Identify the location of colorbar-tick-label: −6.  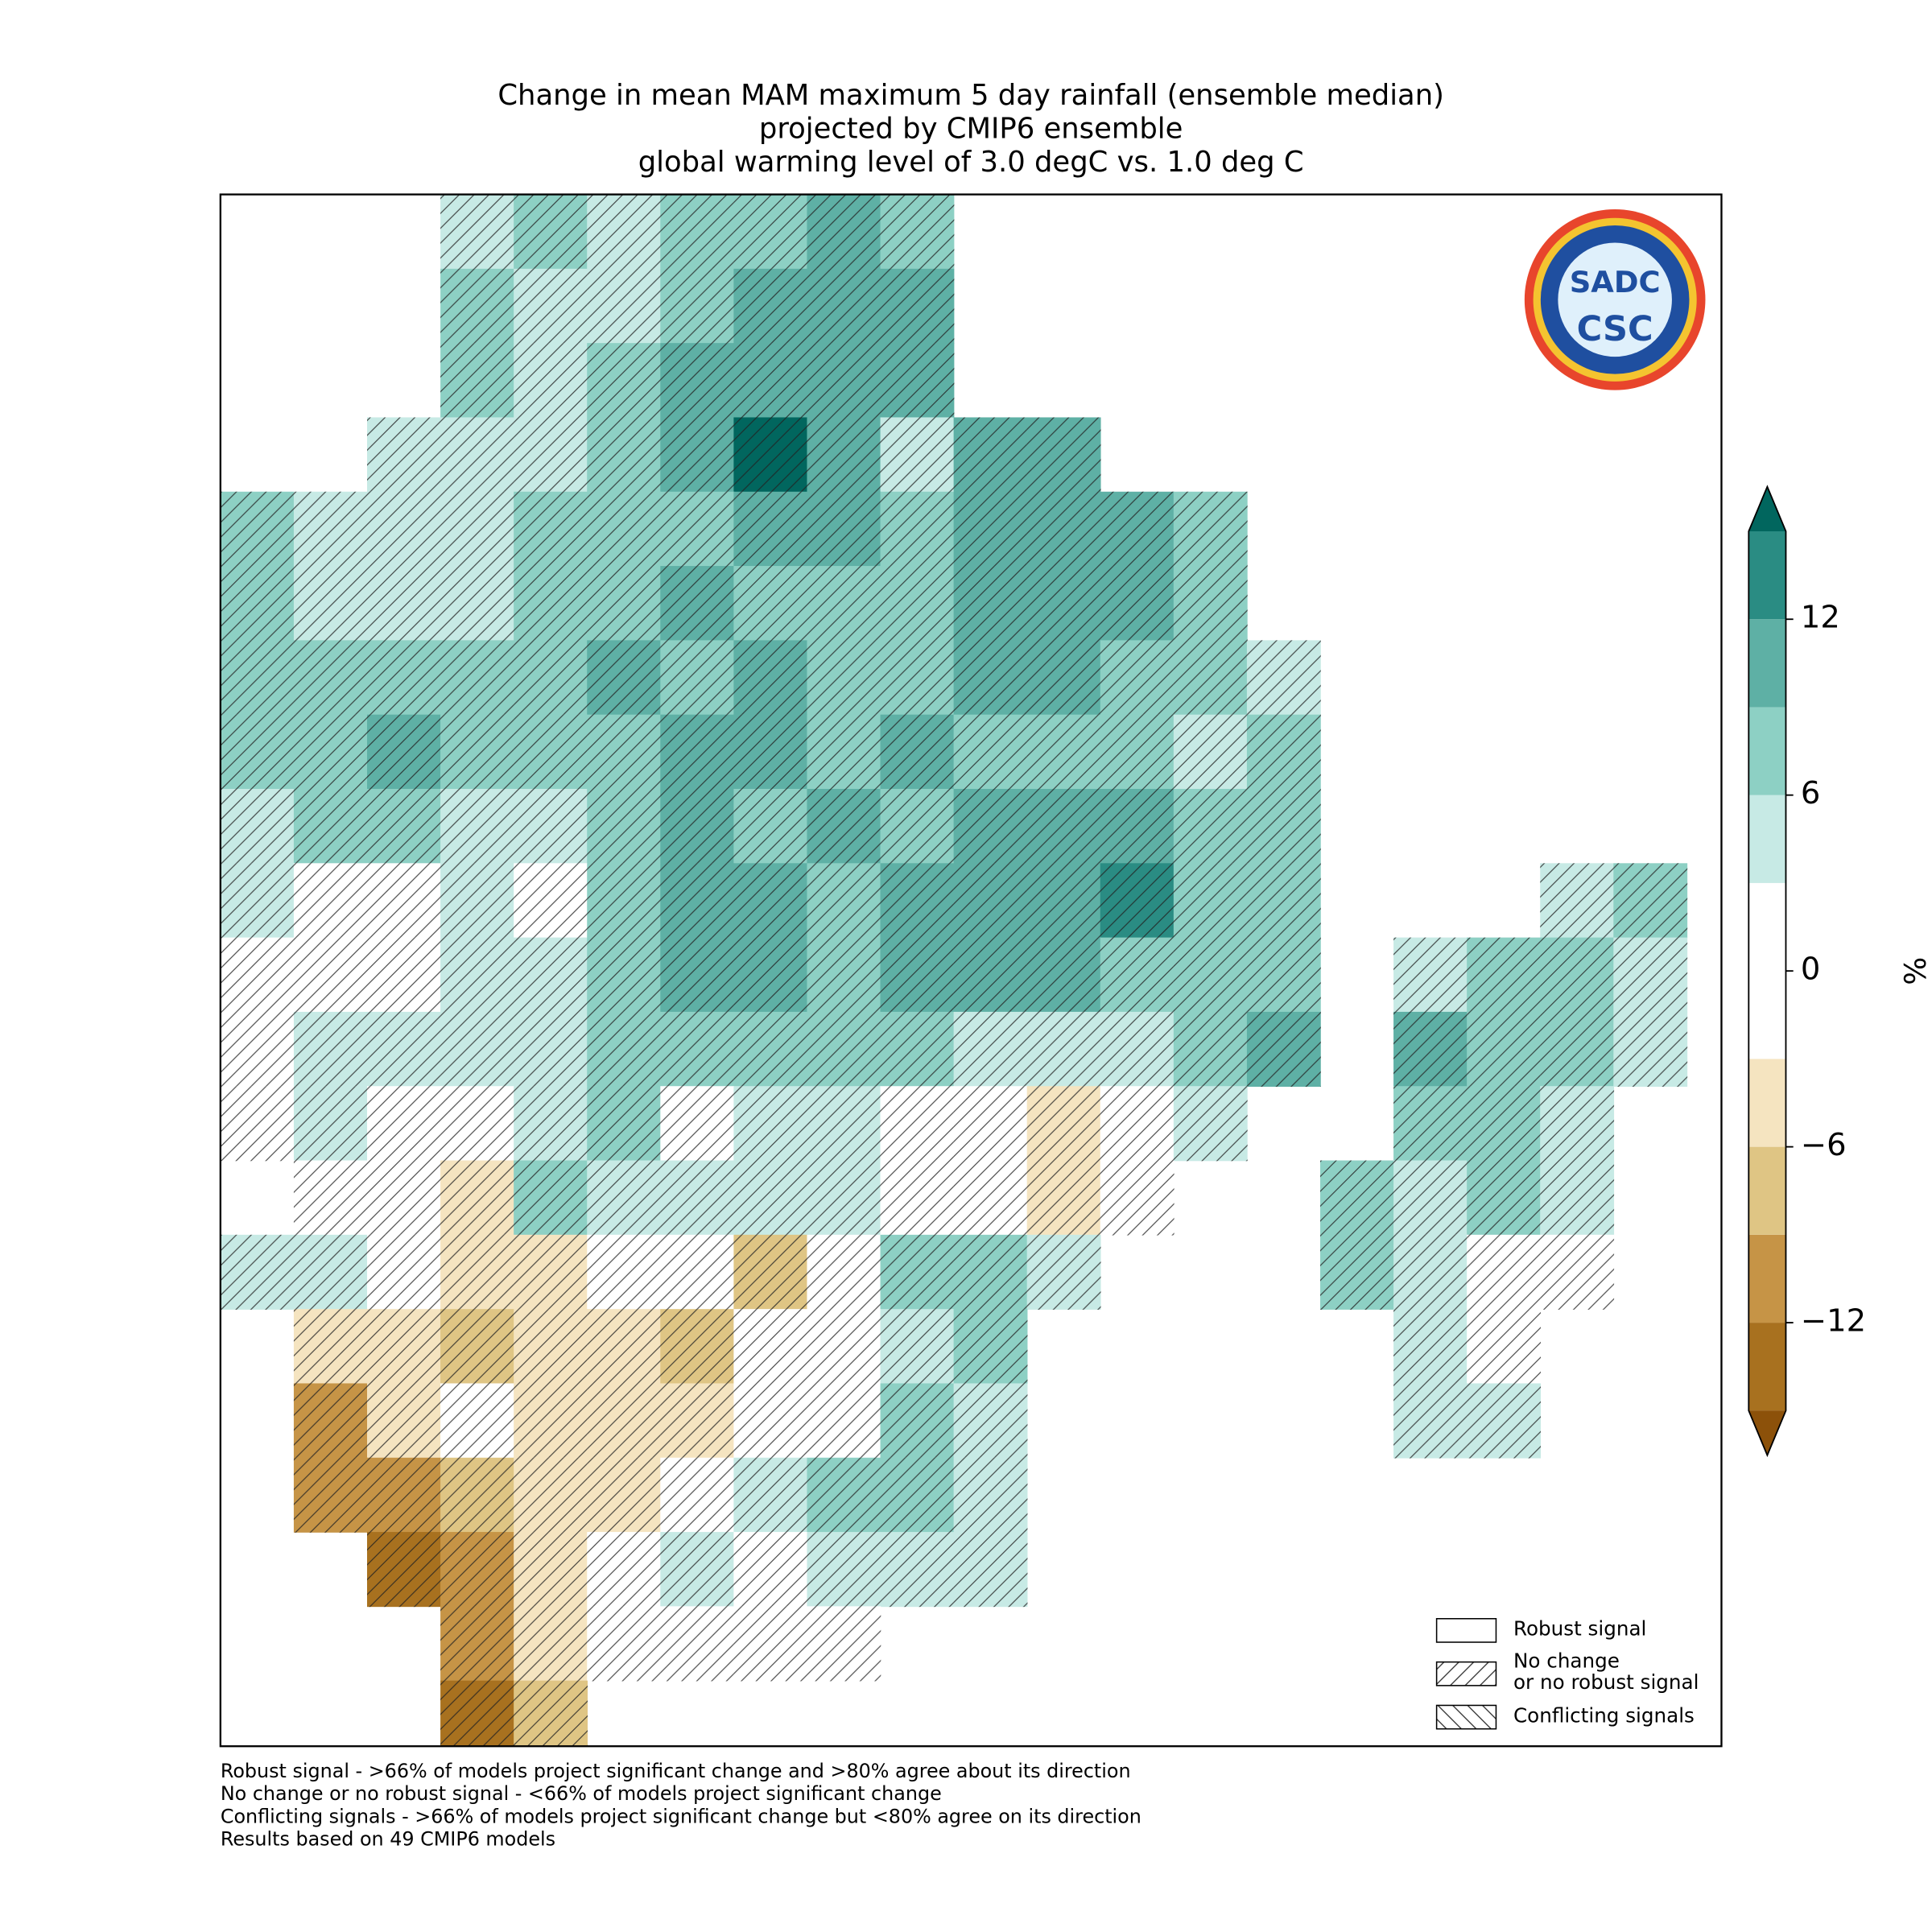
(1824, 1145).